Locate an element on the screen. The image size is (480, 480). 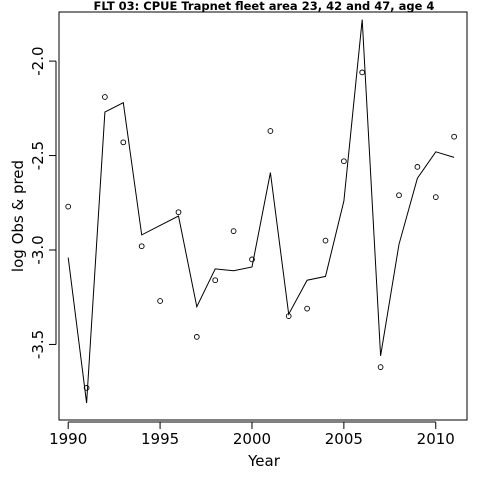
x-tick-label: 2010 is located at coordinates (436, 439).